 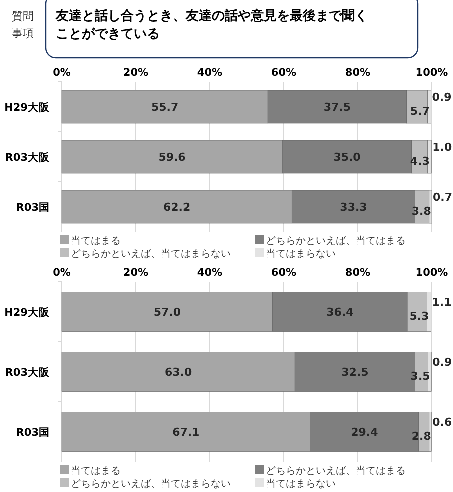 I want to click on data-label: 1.0, so click(x=442, y=147).